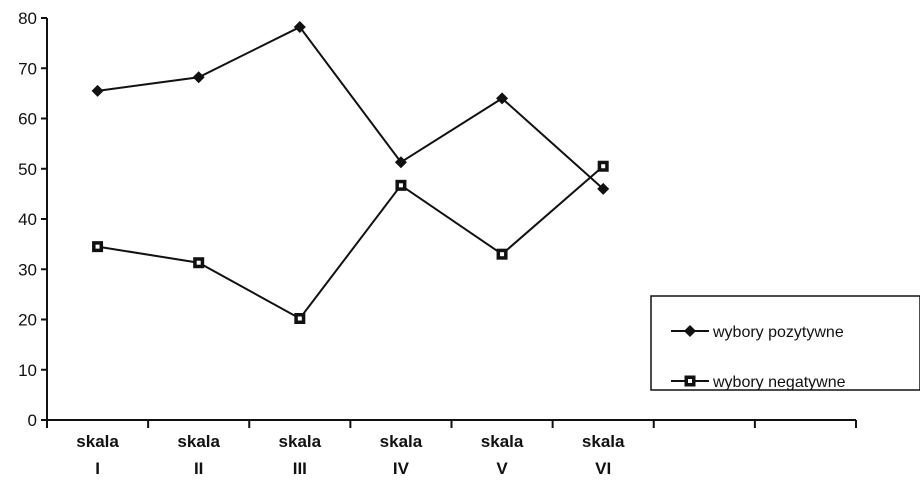 The image size is (920, 501). I want to click on y-tick-label: 0, so click(32, 420).